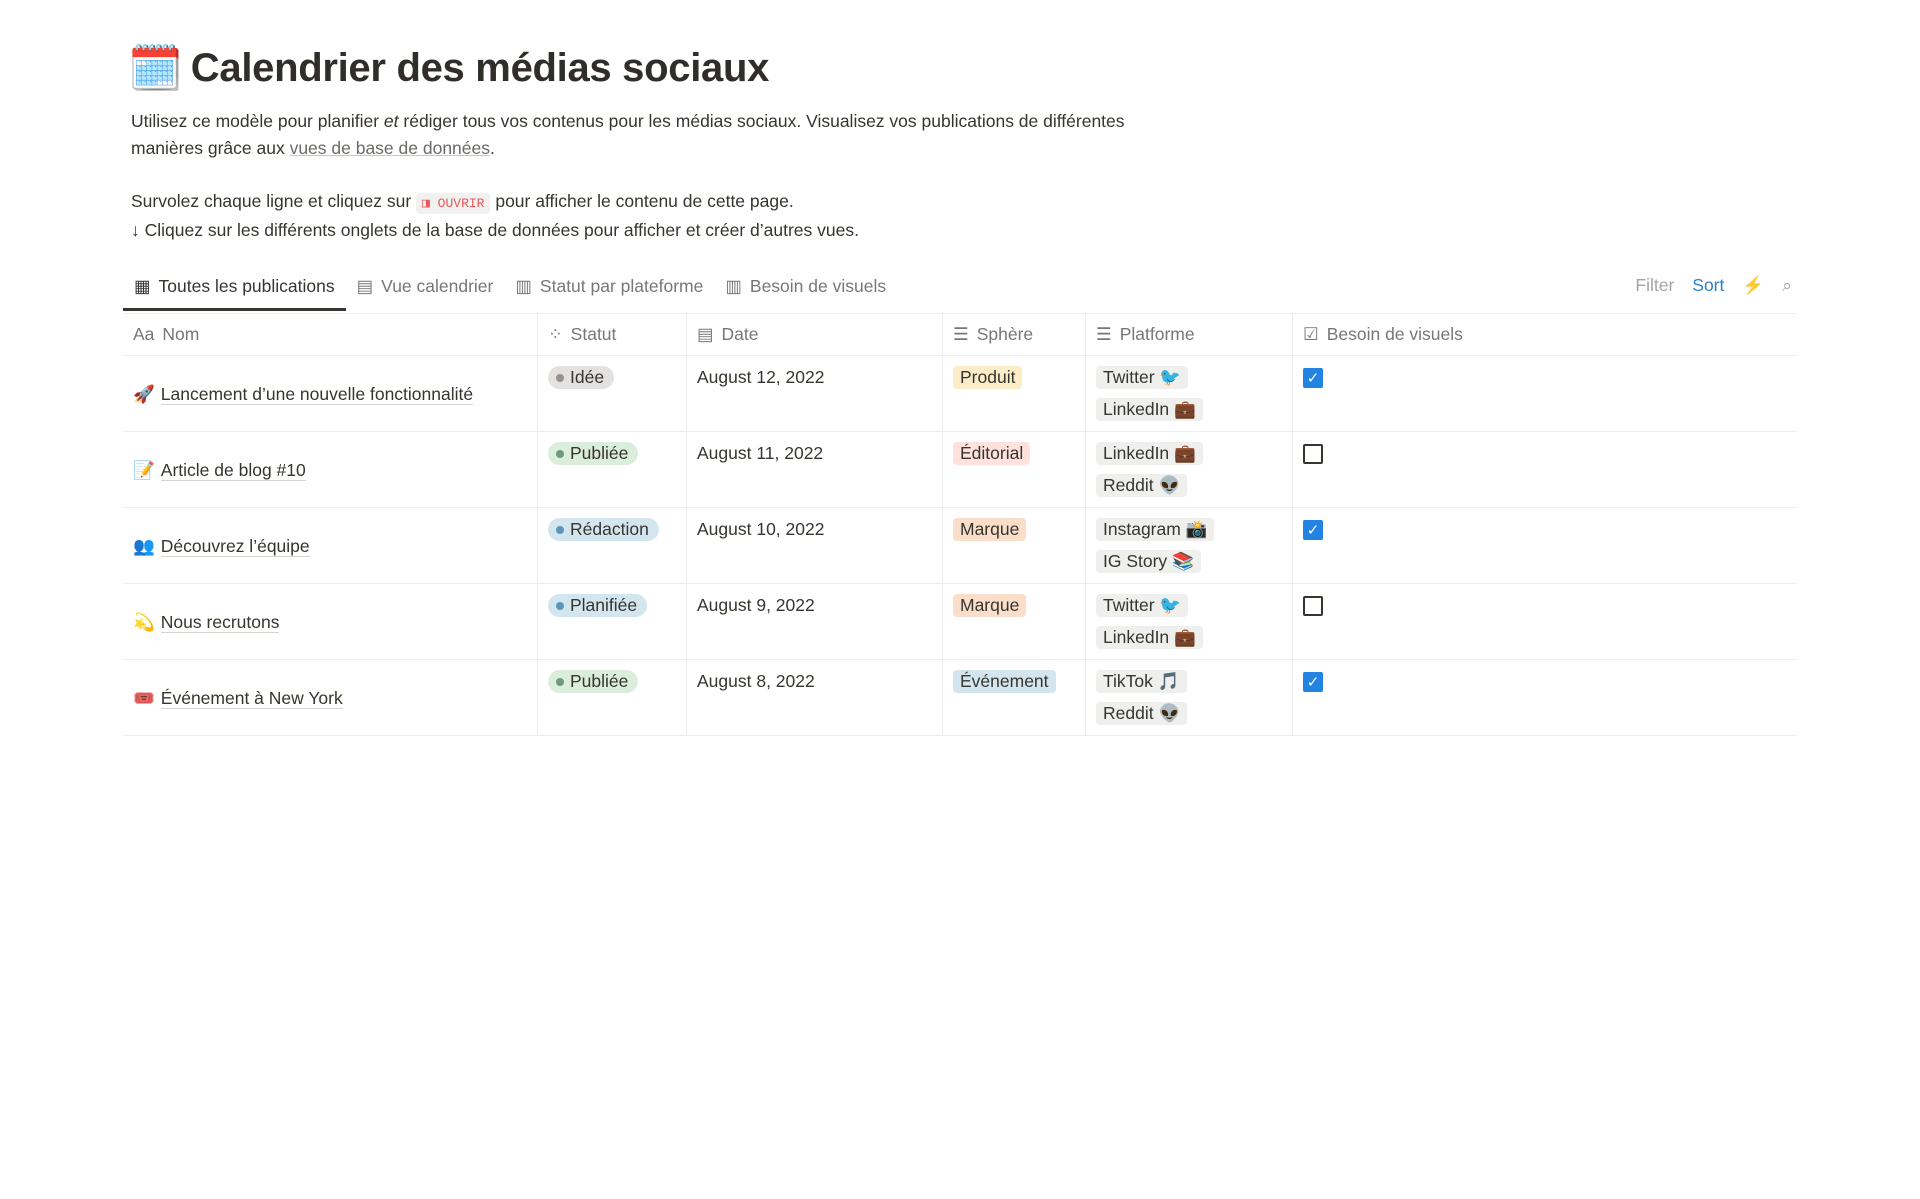 This screenshot has height=1199, width=1920. What do you see at coordinates (155, 68) in the screenshot?
I see `calendar-icon: 🗓️` at bounding box center [155, 68].